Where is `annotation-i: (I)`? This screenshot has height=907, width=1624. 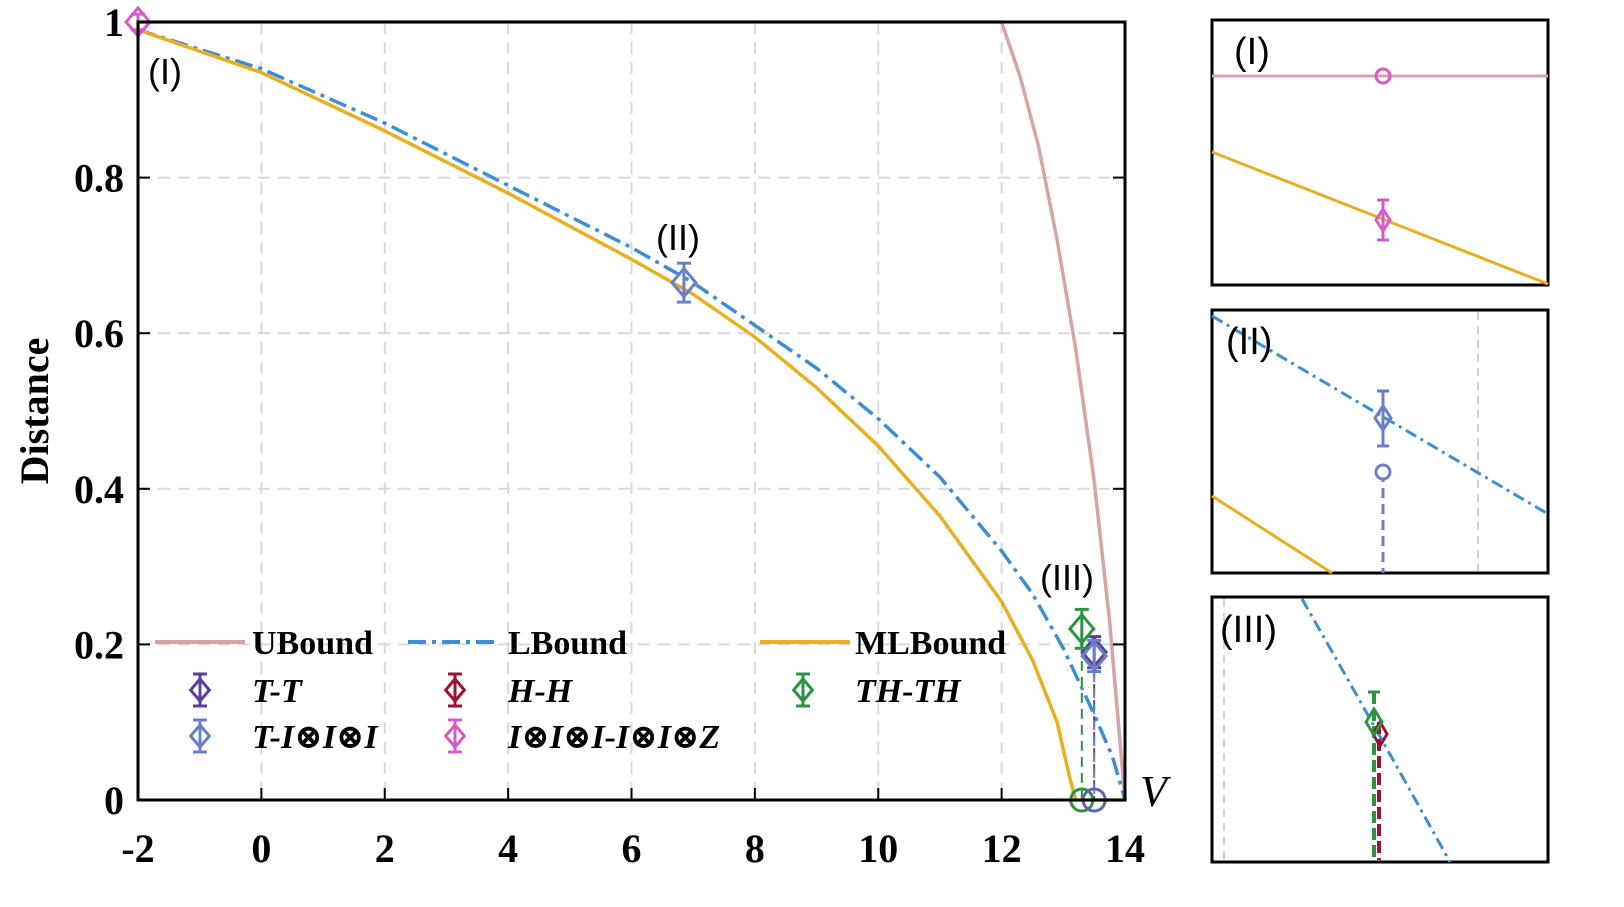 annotation-i: (I) is located at coordinates (165, 71).